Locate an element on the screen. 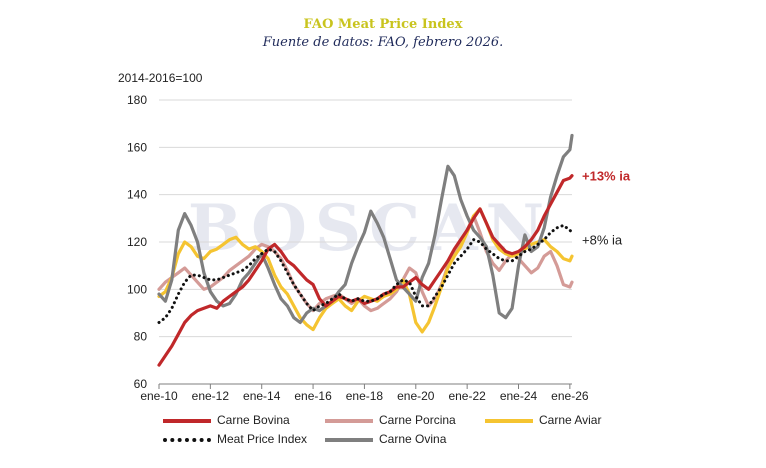  legend-item-carne-ovina: Carne Ovina is located at coordinates (385, 439).